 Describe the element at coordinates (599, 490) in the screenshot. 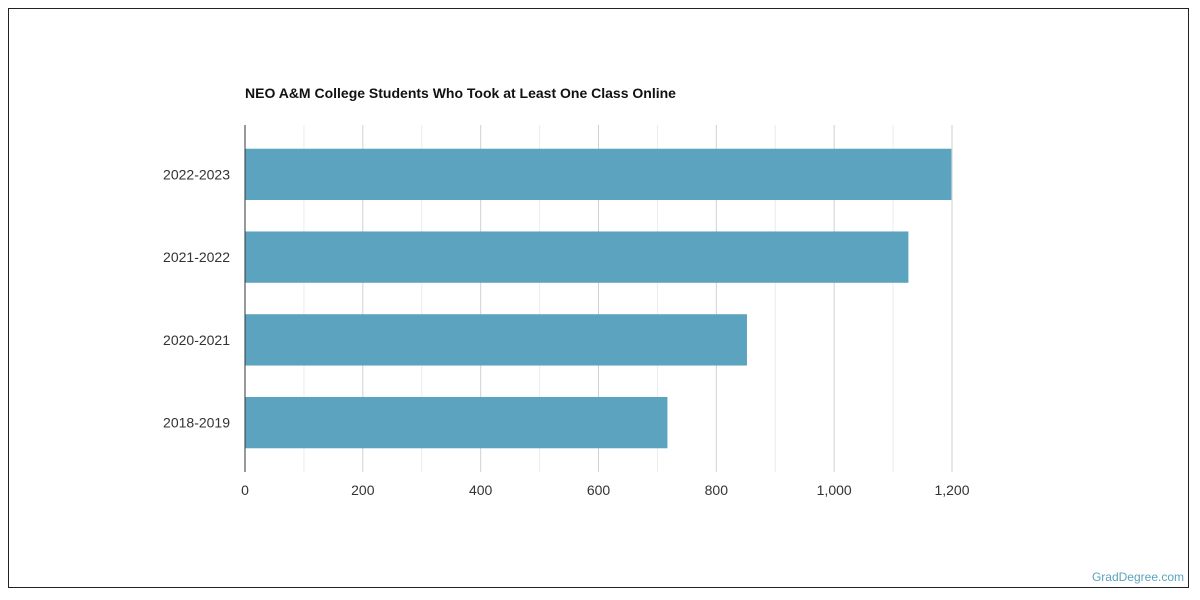

I see `x-tick-label: 600` at that location.